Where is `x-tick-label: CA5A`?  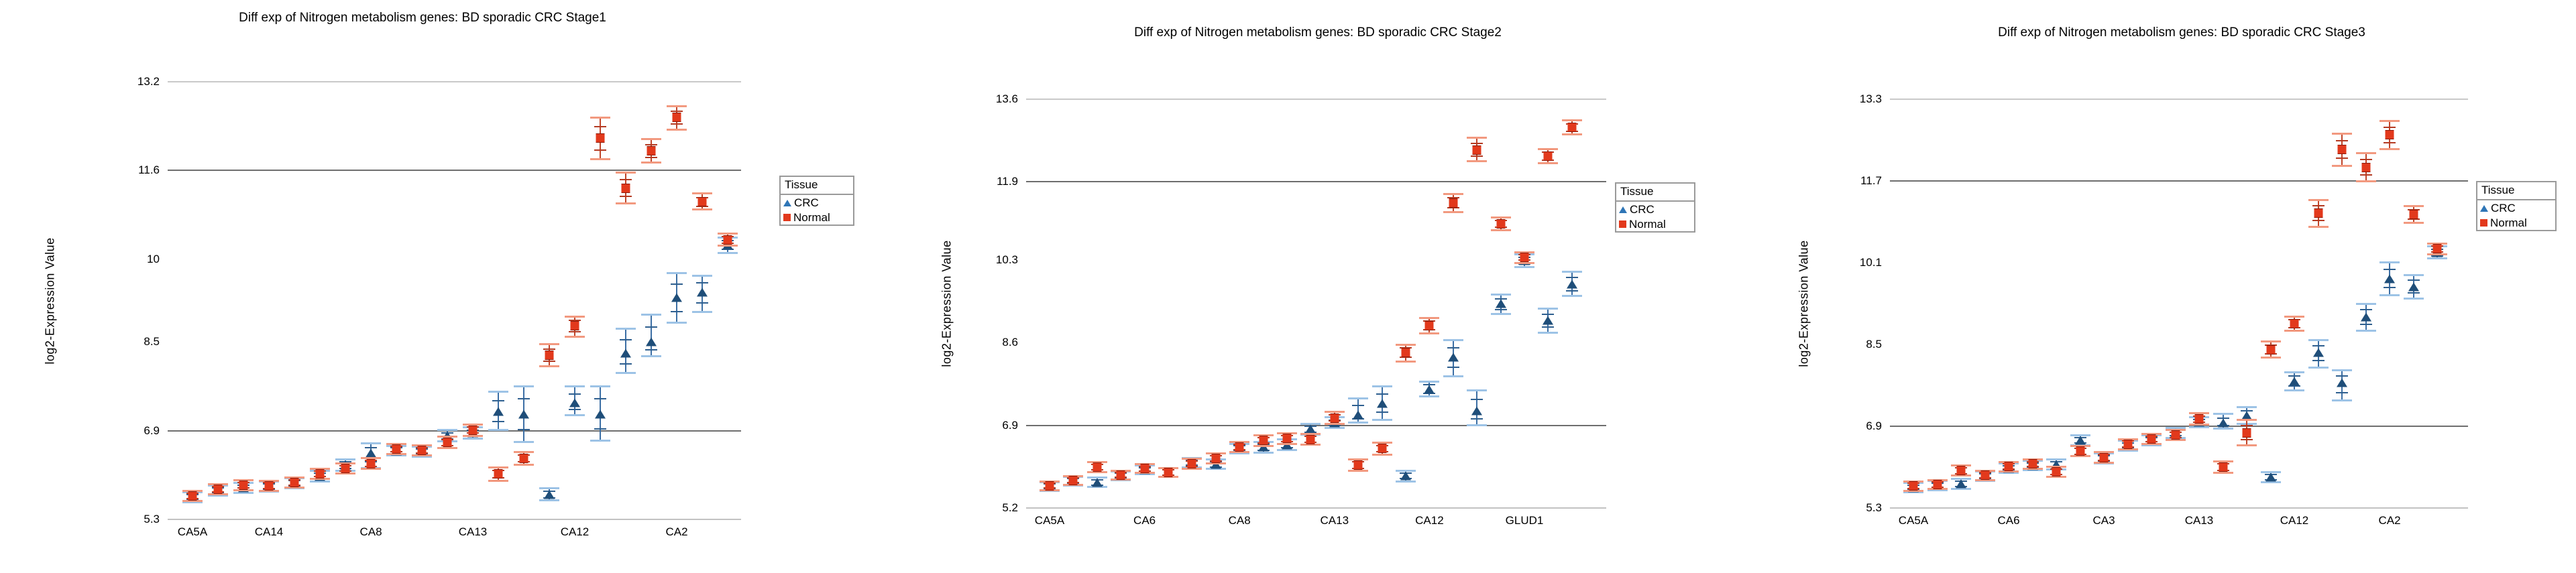
x-tick-label: CA5A is located at coordinates (192, 531).